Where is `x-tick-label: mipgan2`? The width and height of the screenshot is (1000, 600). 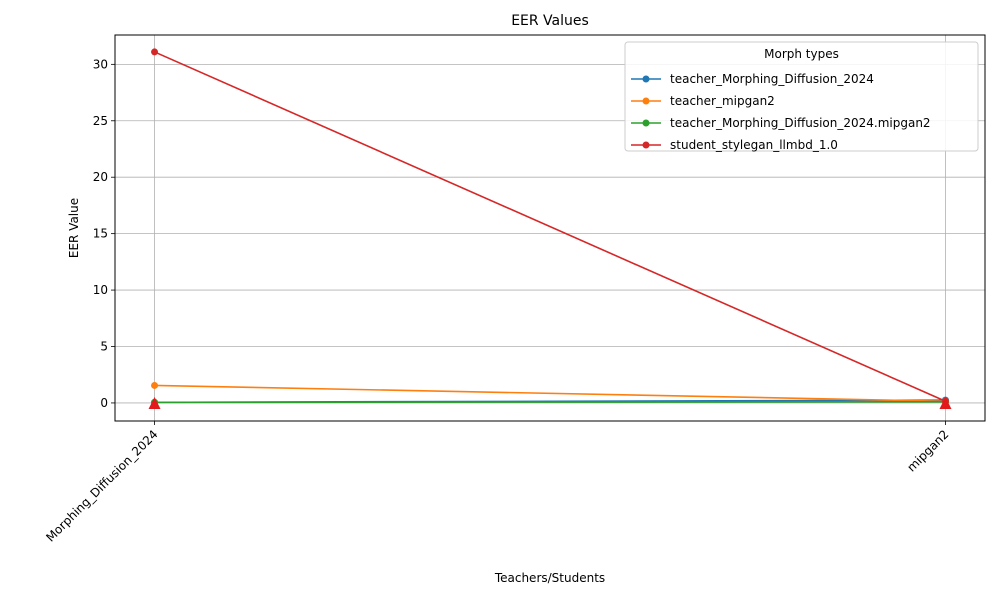
x-tick-label: mipgan2 is located at coordinates (927, 450).